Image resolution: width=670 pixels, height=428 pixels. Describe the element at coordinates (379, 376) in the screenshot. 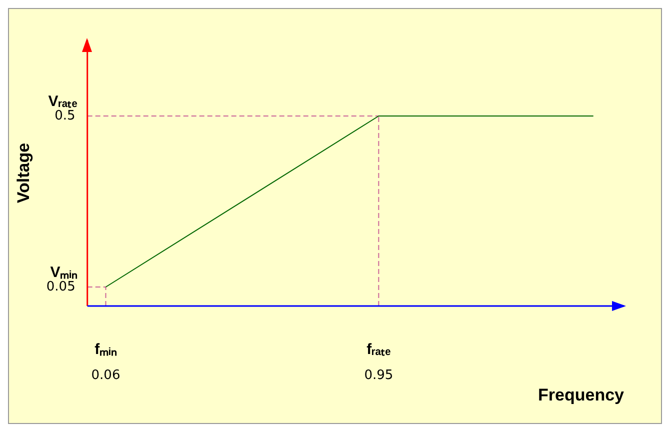

I see `x-tick-label: 0.95` at that location.